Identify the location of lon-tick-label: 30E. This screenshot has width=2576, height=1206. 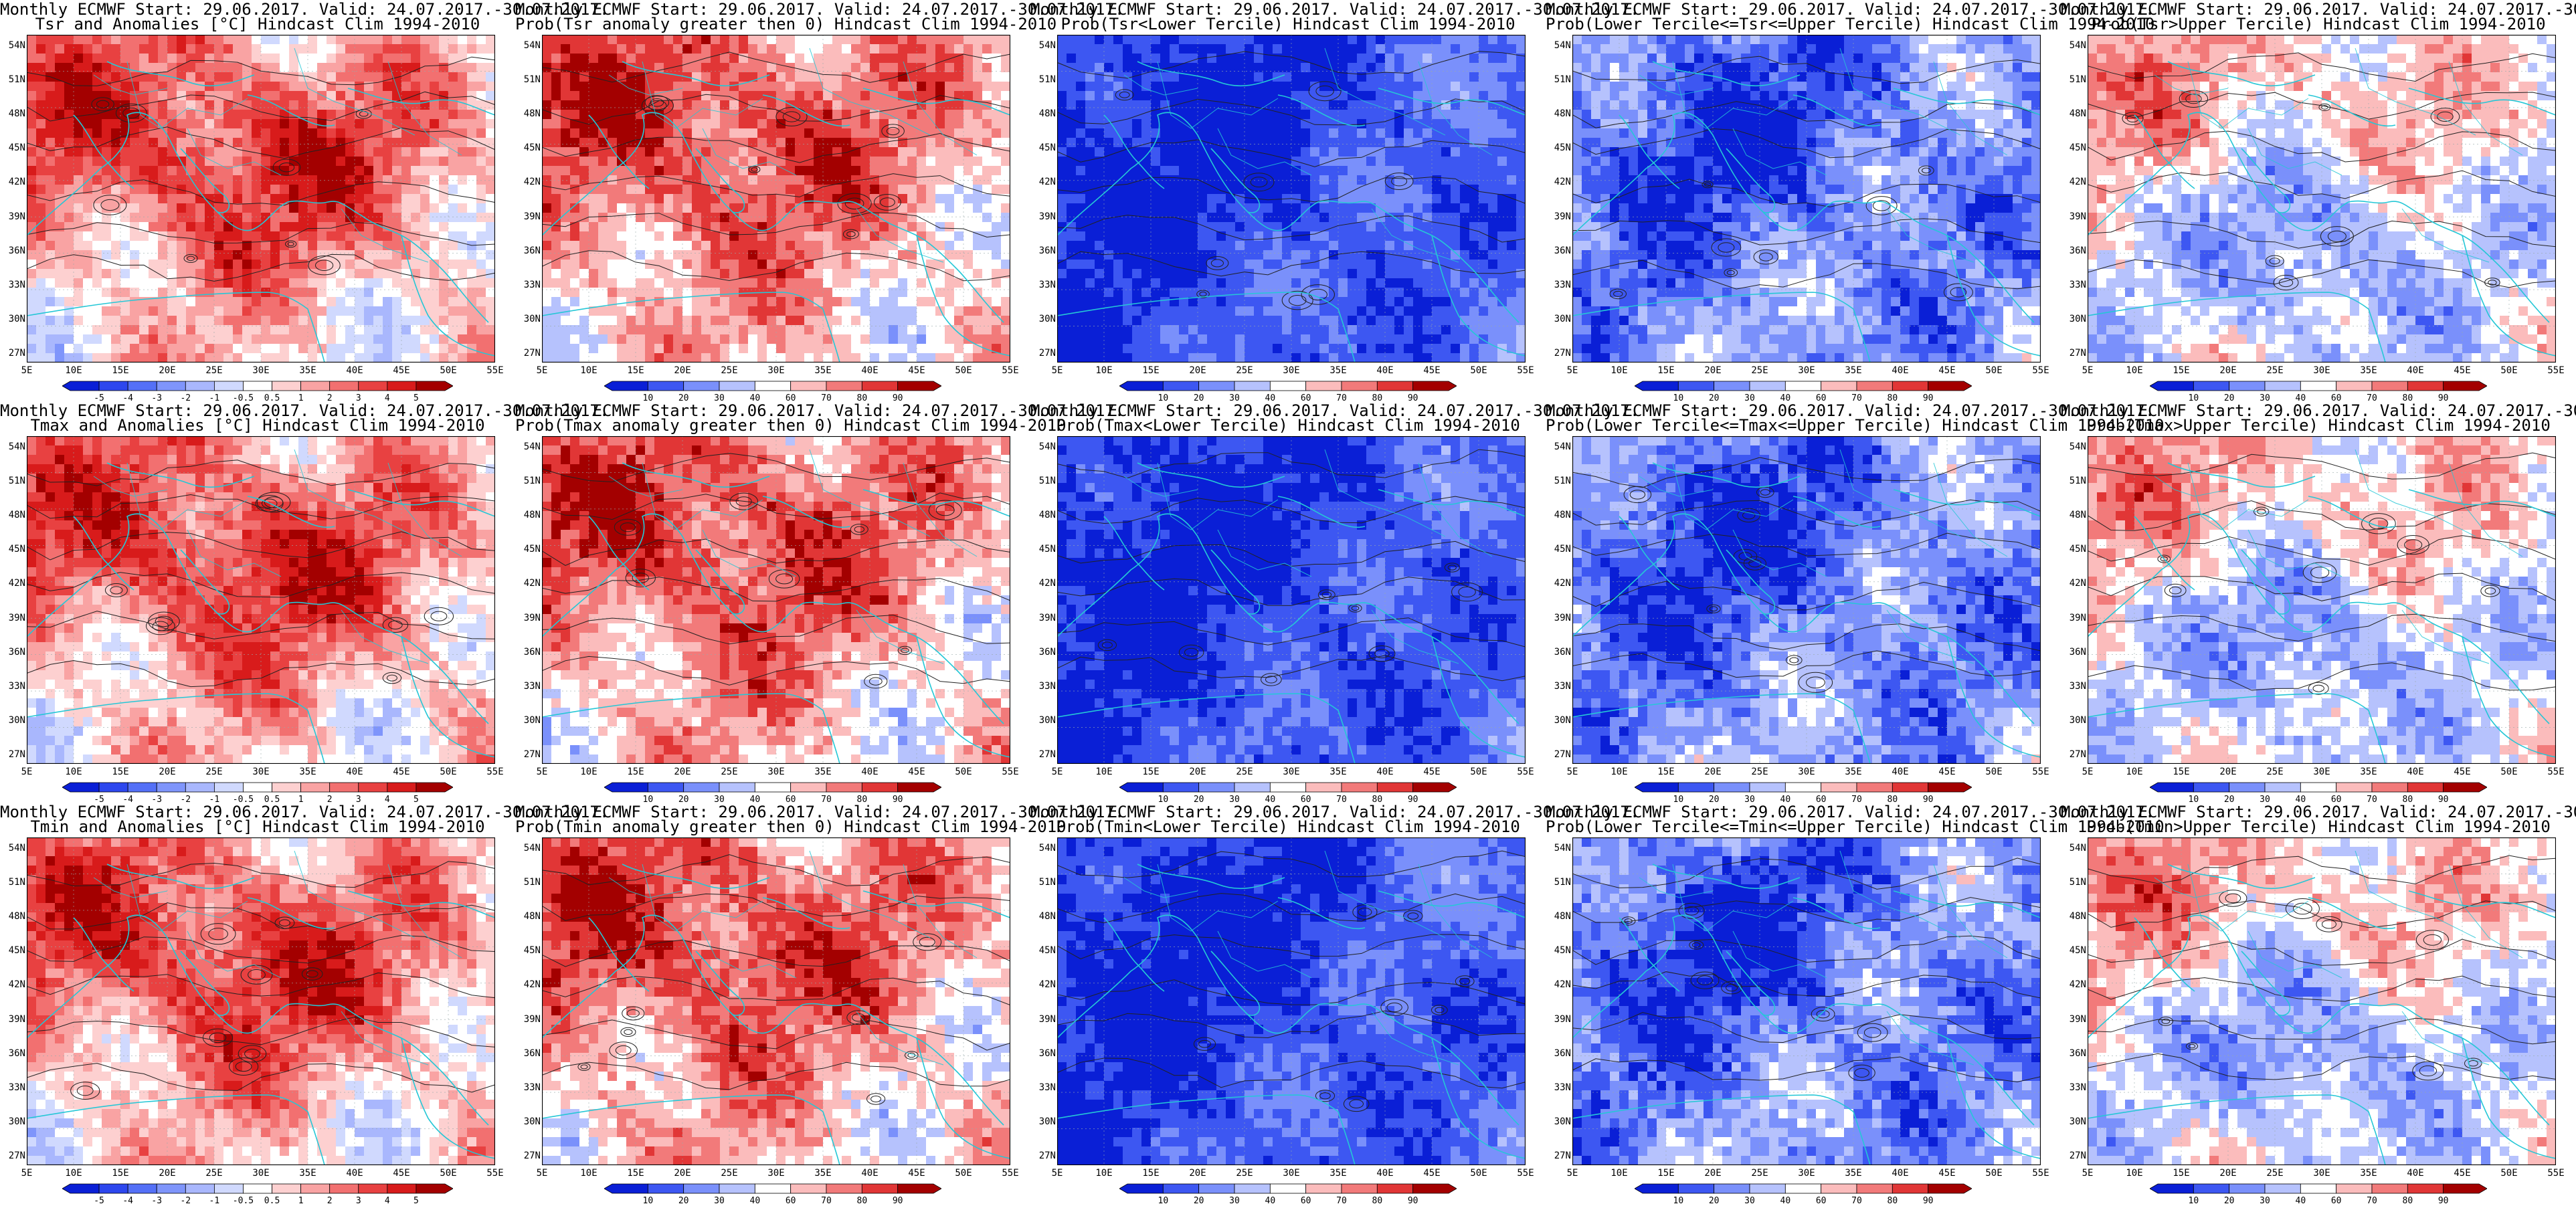
(775, 772).